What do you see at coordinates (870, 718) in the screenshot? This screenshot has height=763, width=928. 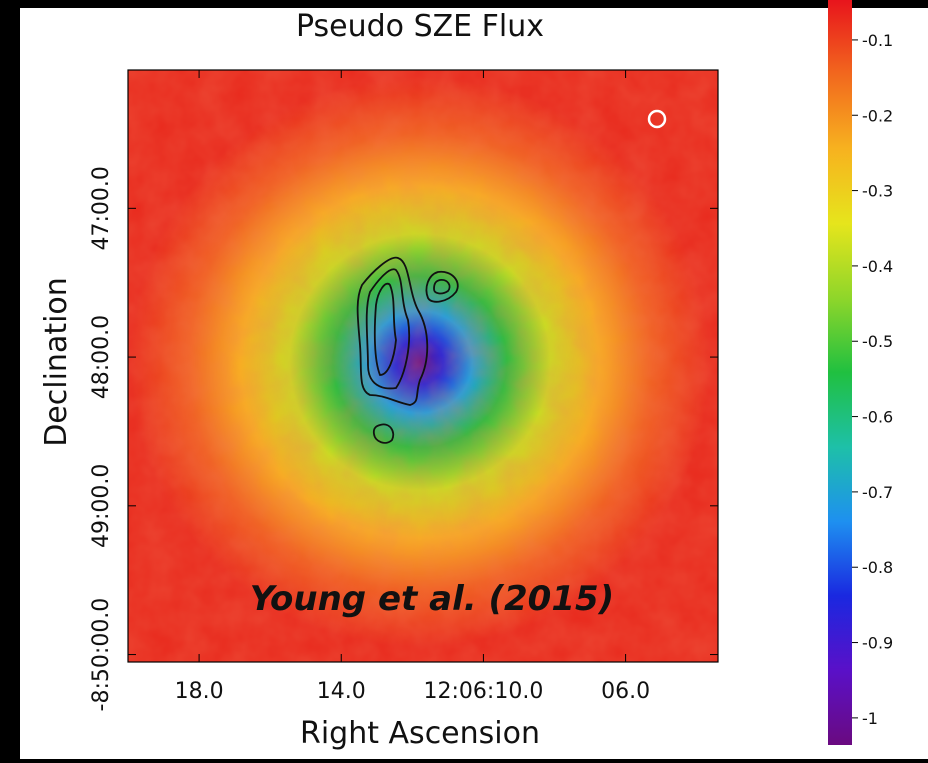 I see `colorbar-tick-label: -1` at bounding box center [870, 718].